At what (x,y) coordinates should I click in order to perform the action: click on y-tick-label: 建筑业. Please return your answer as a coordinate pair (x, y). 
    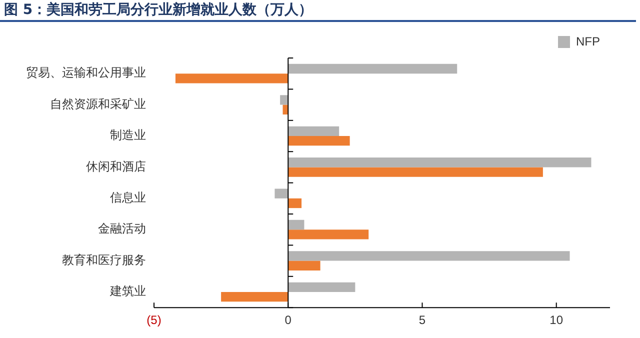
    Looking at the image, I should click on (127, 291).